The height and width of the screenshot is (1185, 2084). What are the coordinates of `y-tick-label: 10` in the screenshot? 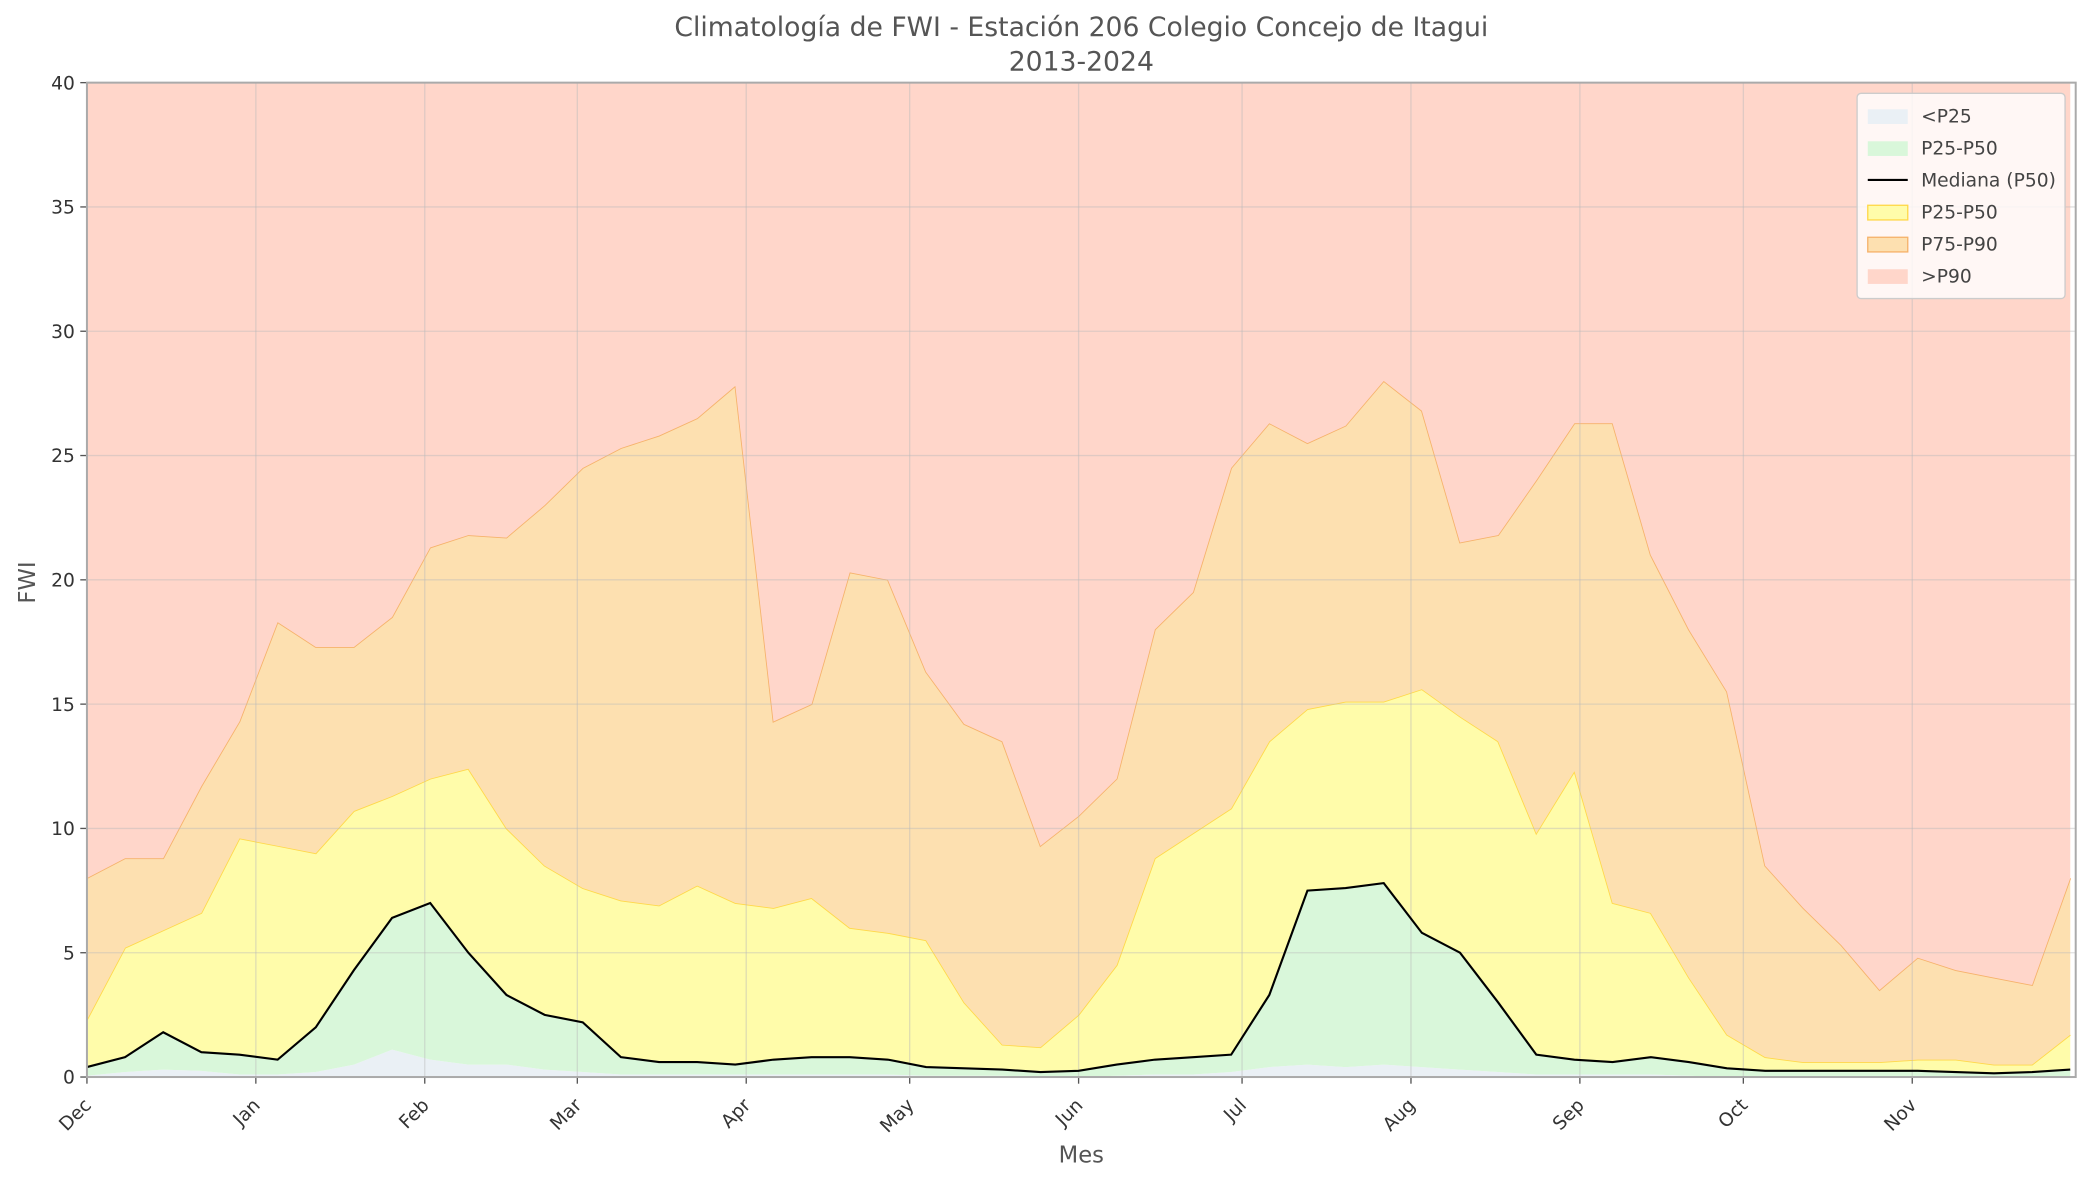 It's located at (63, 829).